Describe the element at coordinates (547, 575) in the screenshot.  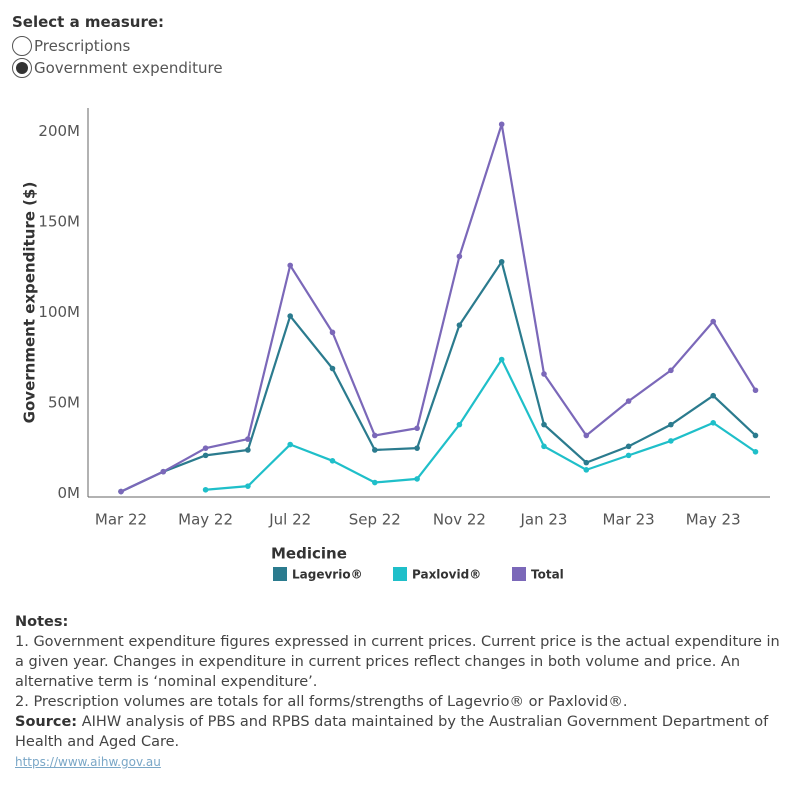
I see `legend-label: Total` at that location.